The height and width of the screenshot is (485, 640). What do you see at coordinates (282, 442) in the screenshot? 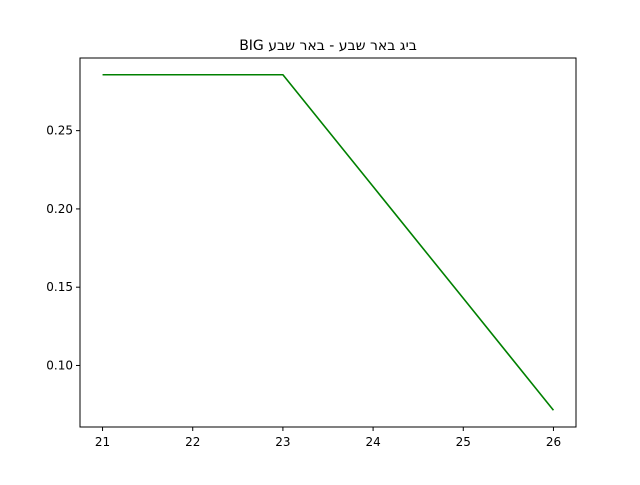
I see `x-tick-label: 23` at bounding box center [282, 442].